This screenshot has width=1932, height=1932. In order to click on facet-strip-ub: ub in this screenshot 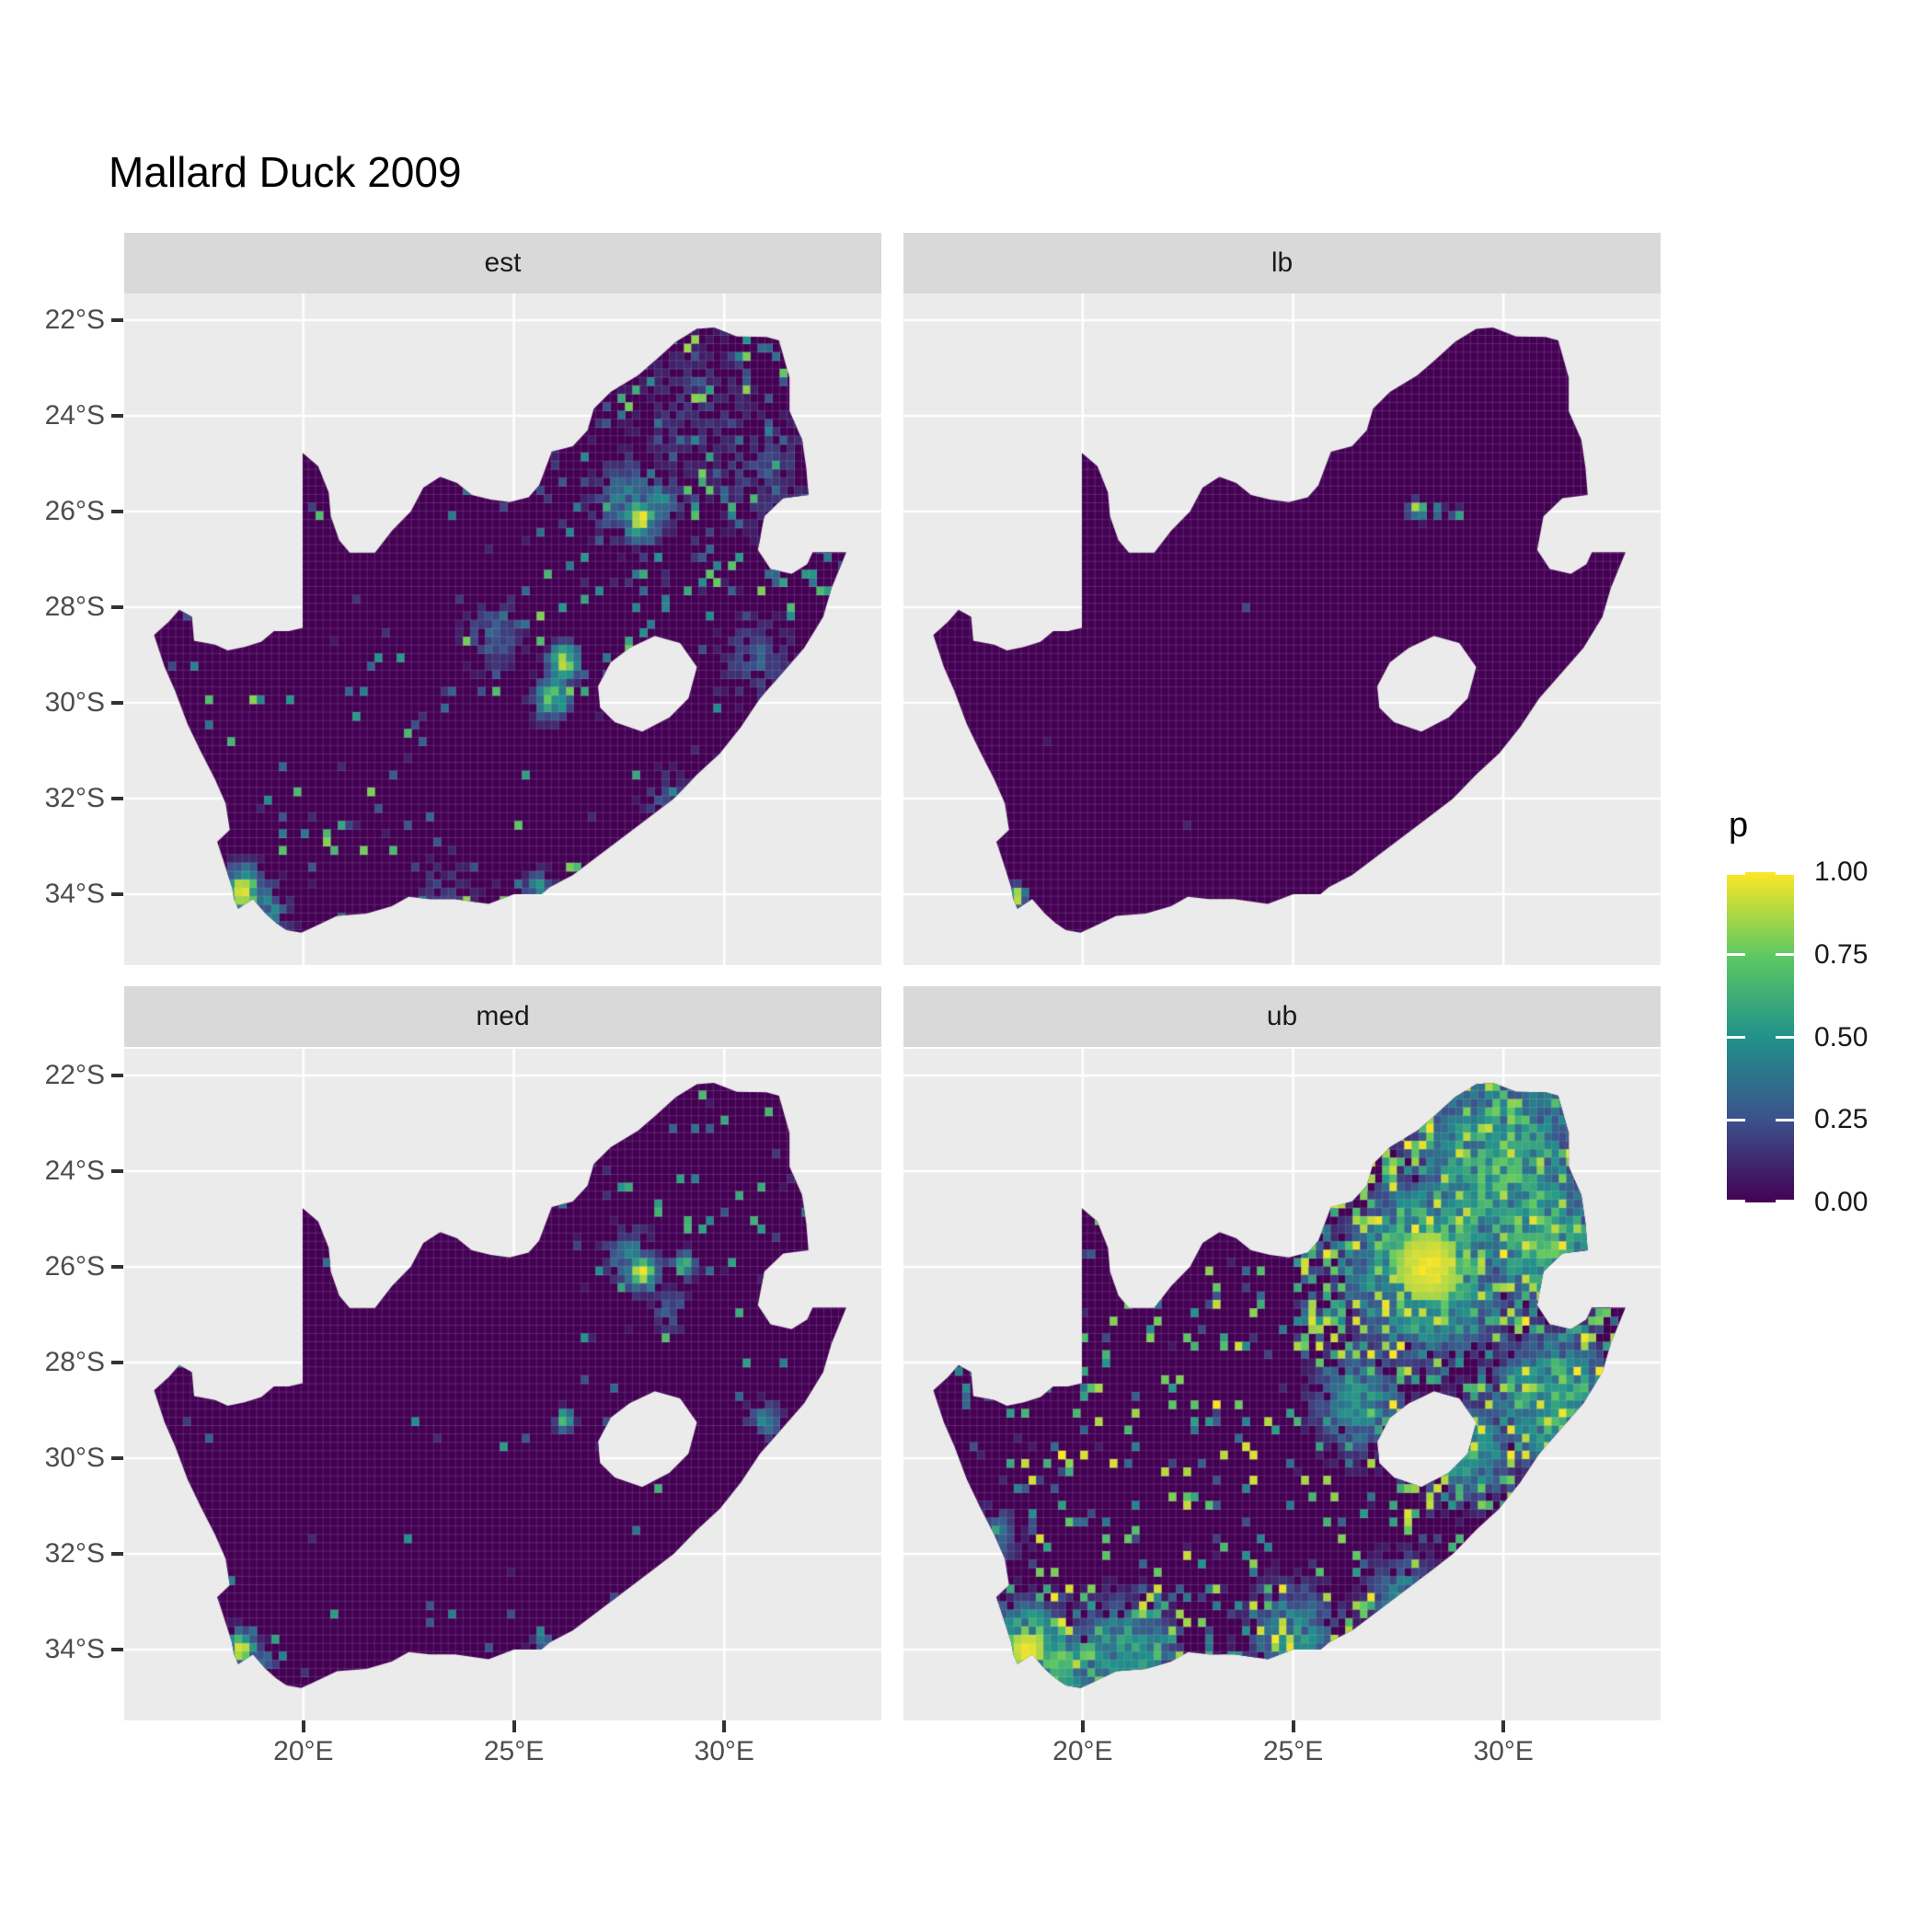, I will do `click(1282, 1016)`.